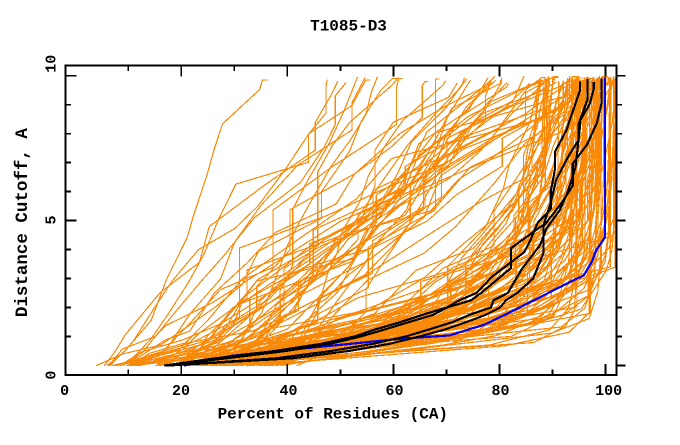 The image size is (680, 445). I want to click on svg-text: Distance Cutoff, A, so click(23, 223).